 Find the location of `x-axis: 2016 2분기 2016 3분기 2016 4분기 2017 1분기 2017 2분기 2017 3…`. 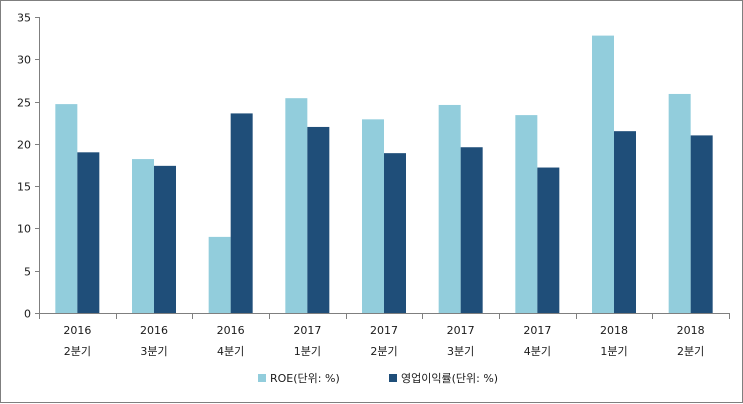

x-axis: 2016 2분기 2016 3분기 2016 4분기 2017 1분기 2017 2분기 2017 3… is located at coordinates (384, 335).